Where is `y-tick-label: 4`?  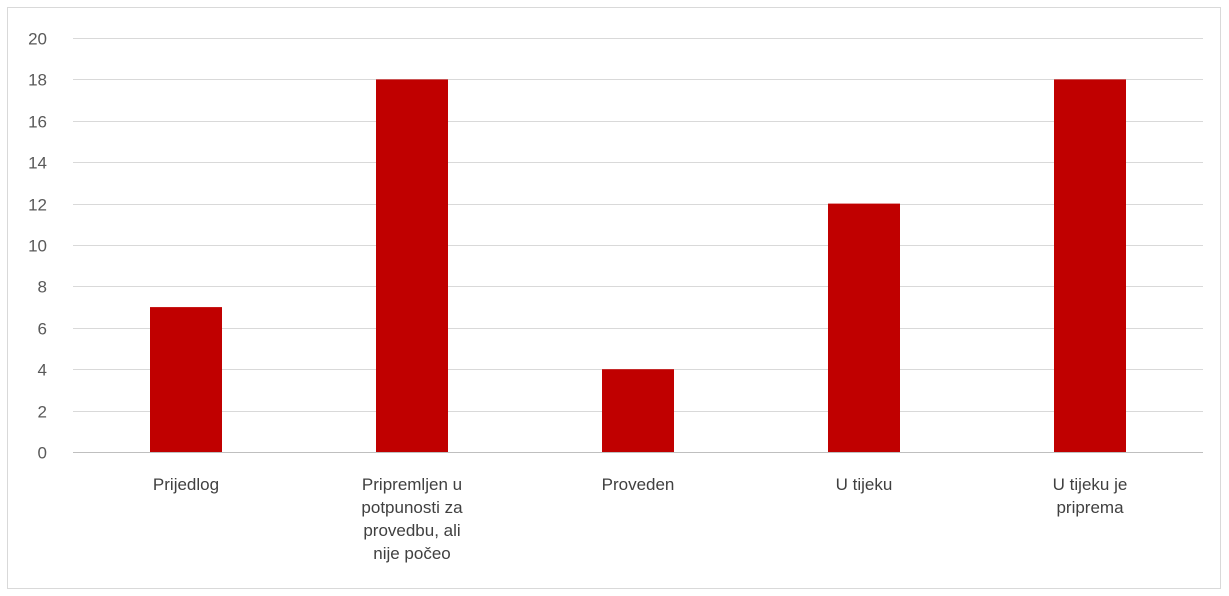
y-tick-label: 4 is located at coordinates (42, 370).